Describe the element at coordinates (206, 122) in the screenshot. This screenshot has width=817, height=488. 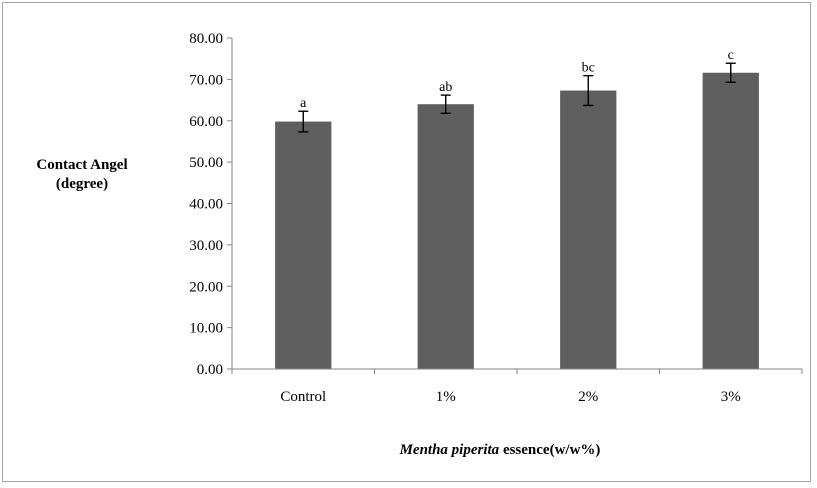
I see `y-tick-label: 60.00` at that location.